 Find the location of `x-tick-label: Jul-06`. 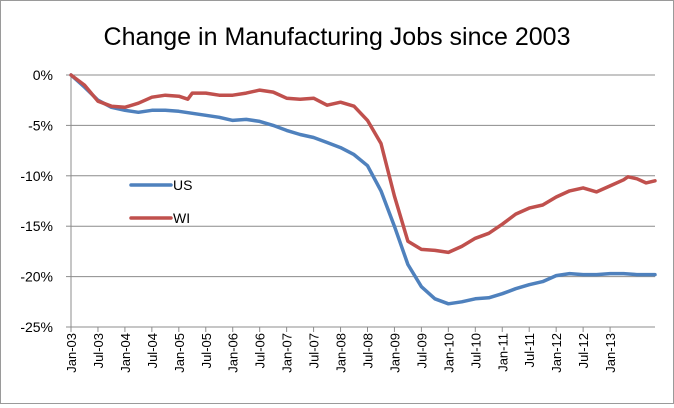

x-tick-label: Jul-06 is located at coordinates (260, 350).